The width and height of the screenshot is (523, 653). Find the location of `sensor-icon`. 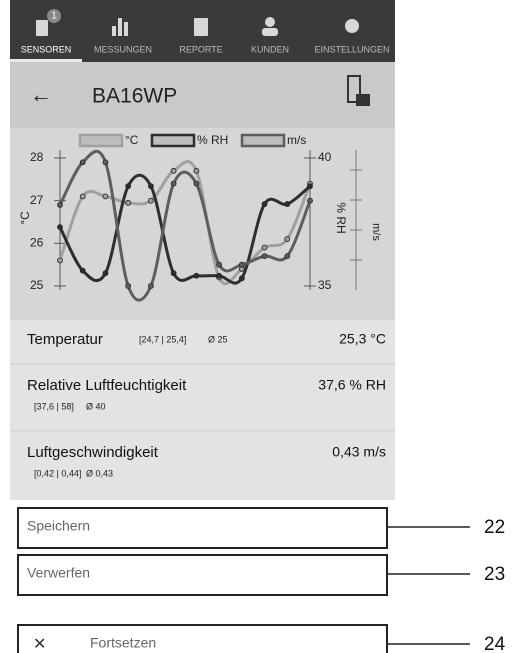

sensor-icon is located at coordinates (42, 28).